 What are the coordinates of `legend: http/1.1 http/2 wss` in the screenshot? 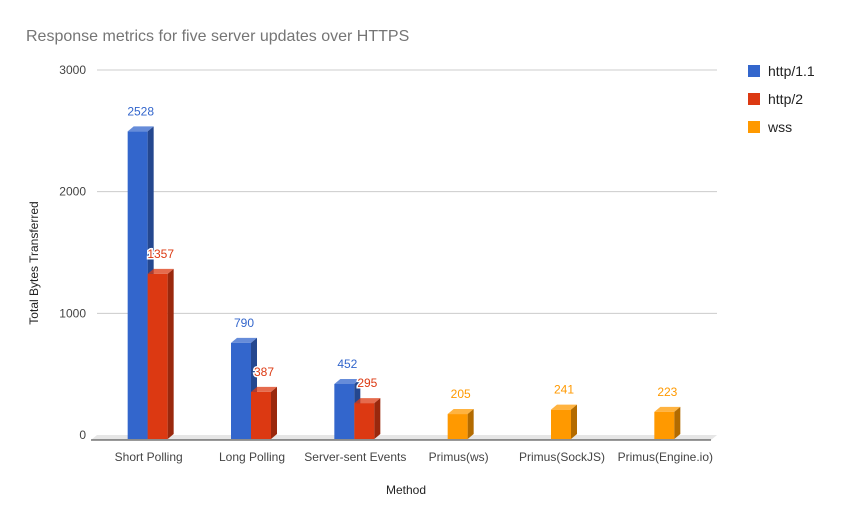 It's located at (781, 99).